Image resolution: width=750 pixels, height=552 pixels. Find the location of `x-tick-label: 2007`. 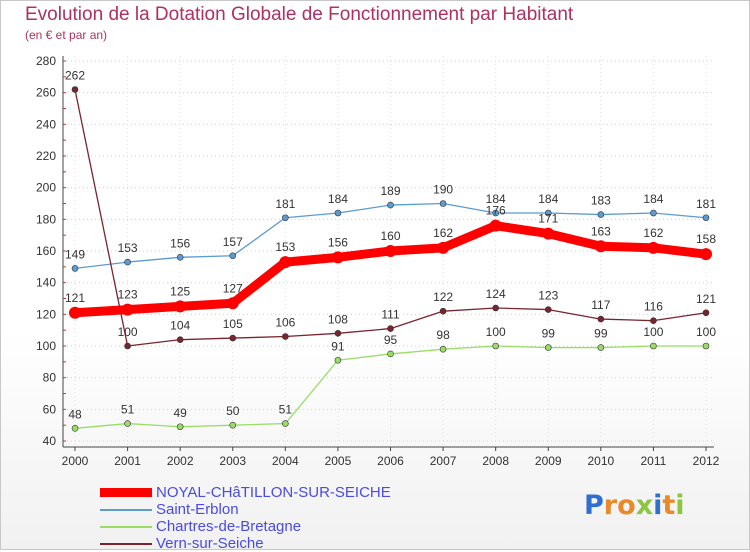

x-tick-label: 2007 is located at coordinates (443, 461).